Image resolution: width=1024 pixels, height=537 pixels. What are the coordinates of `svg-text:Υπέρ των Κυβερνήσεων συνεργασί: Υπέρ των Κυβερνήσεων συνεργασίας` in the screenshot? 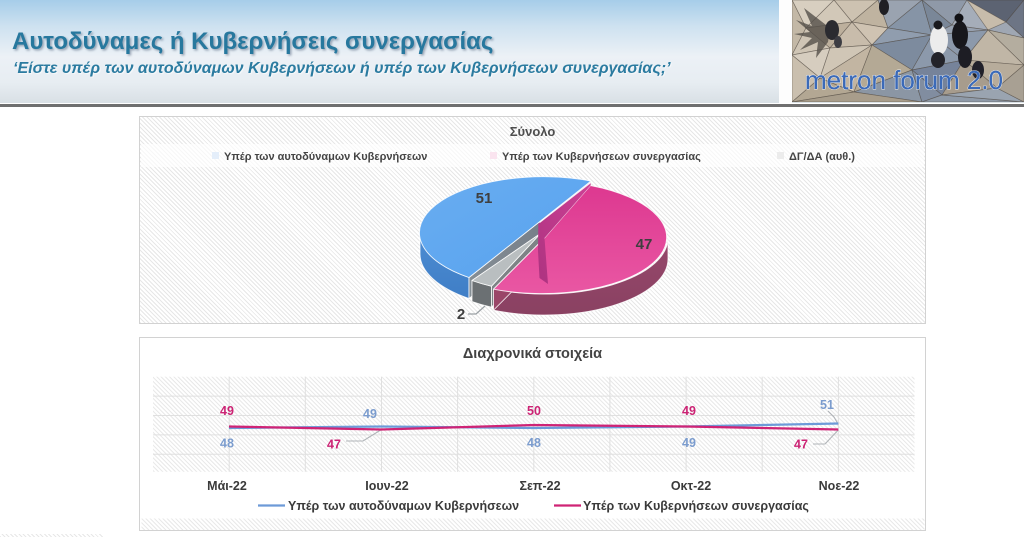 It's located at (696, 506).